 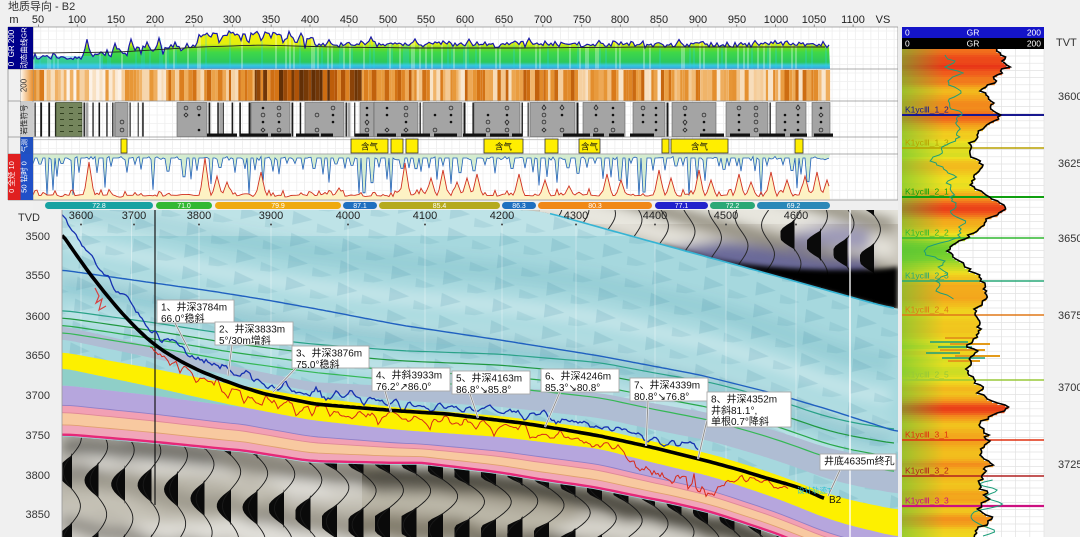 I want to click on svg-text: K1ycⅢ_3_2, so click(x=927, y=471).